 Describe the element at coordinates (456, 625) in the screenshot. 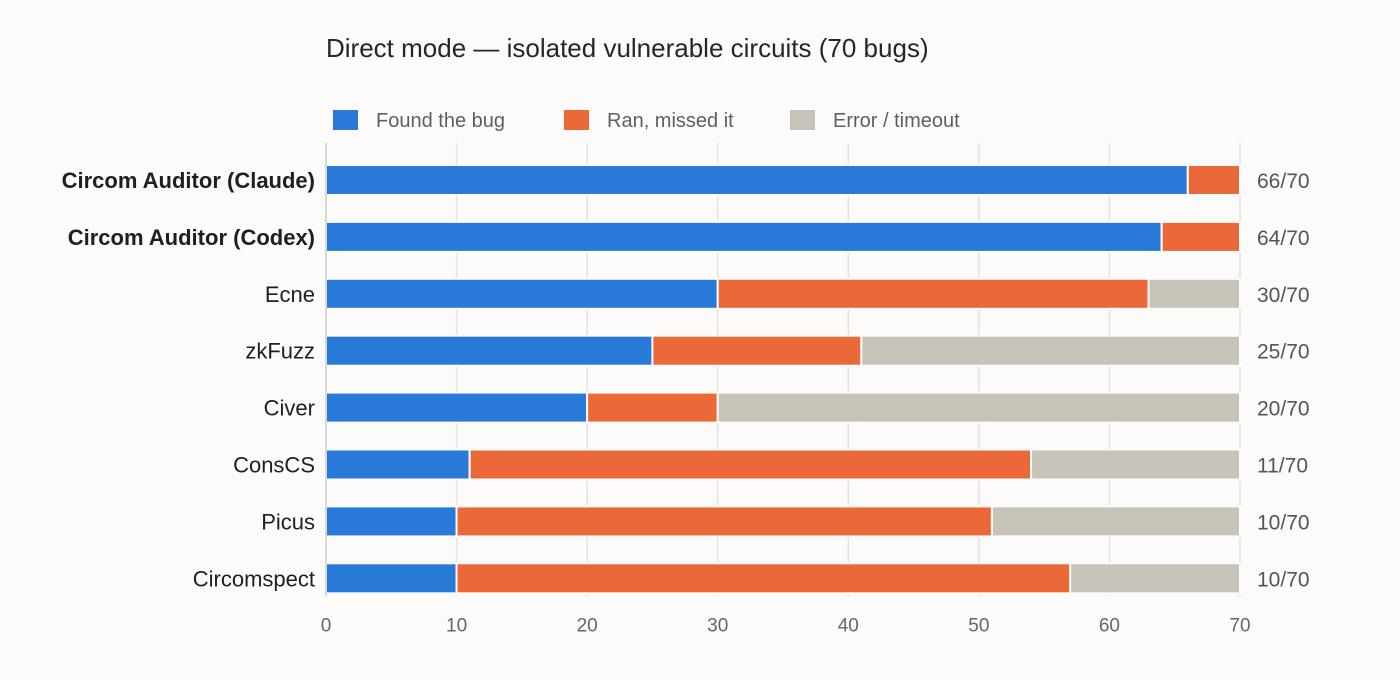

I see `x-tick-label-10: 10` at that location.